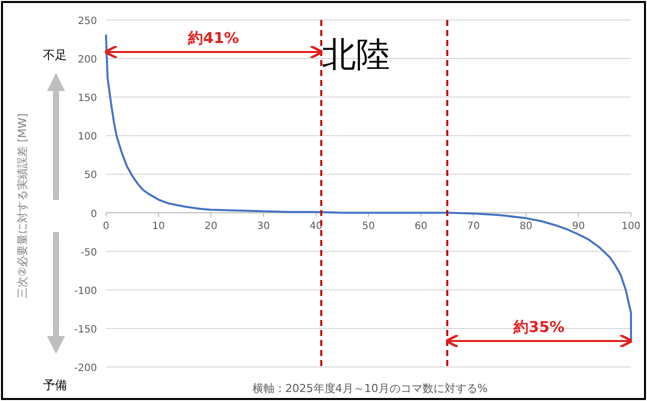 The height and width of the screenshot is (401, 647). What do you see at coordinates (85, 368) in the screenshot?
I see `y-tick-label: -200` at bounding box center [85, 368].